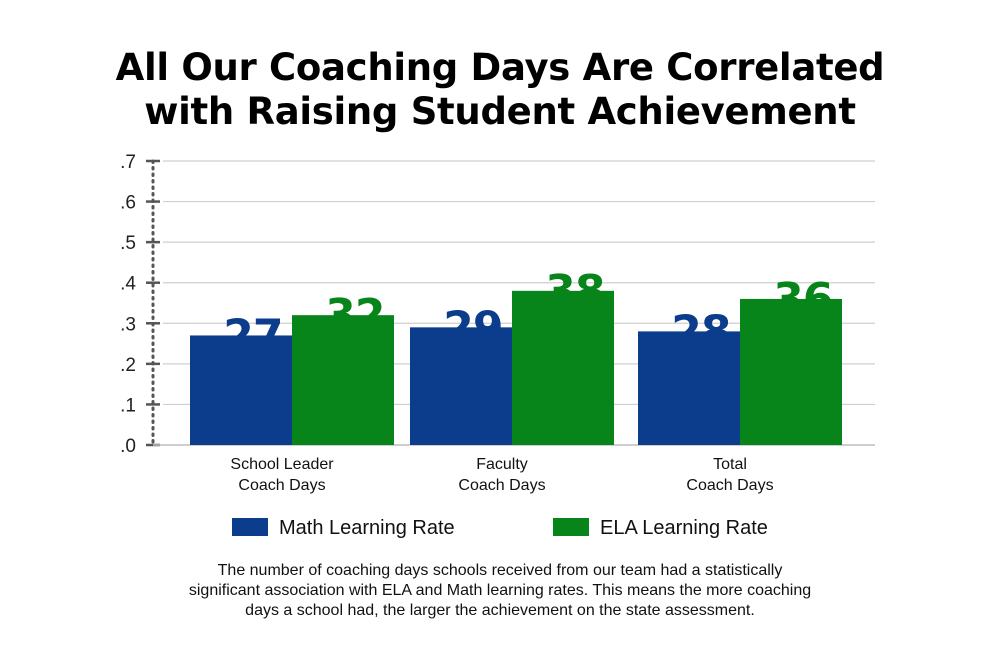  I want to click on y-tick-label: .7, so click(128, 162).